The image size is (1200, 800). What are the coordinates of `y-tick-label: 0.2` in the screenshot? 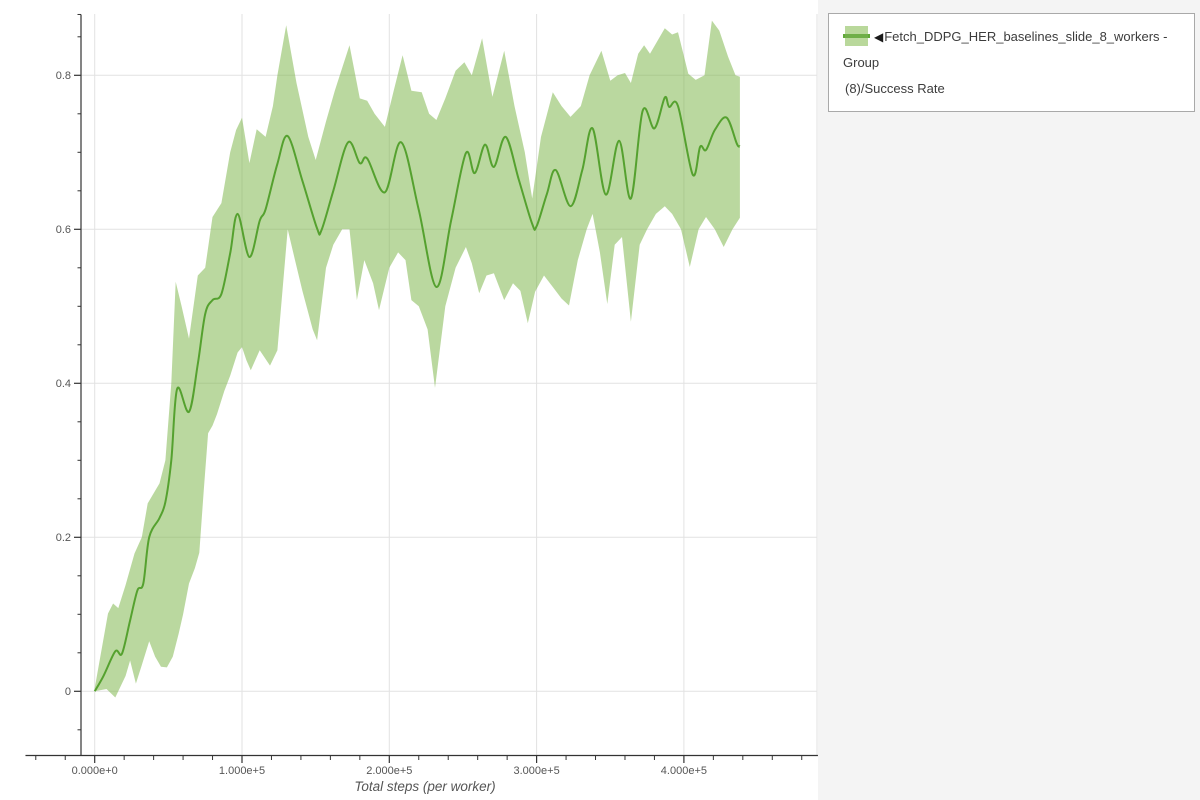 It's located at (63, 538).